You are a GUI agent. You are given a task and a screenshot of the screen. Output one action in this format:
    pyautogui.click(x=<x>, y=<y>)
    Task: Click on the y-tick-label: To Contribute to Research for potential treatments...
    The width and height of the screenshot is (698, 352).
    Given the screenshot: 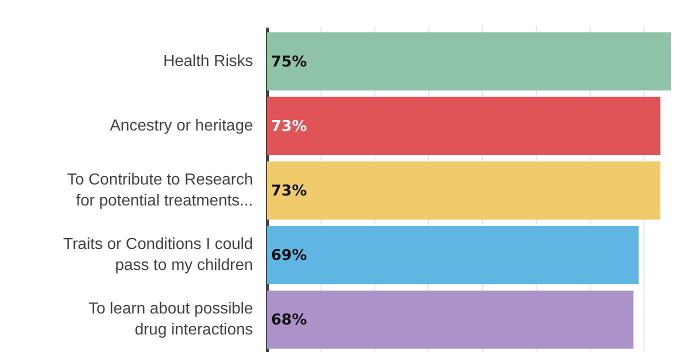 What is the action you would take?
    pyautogui.click(x=160, y=191)
    